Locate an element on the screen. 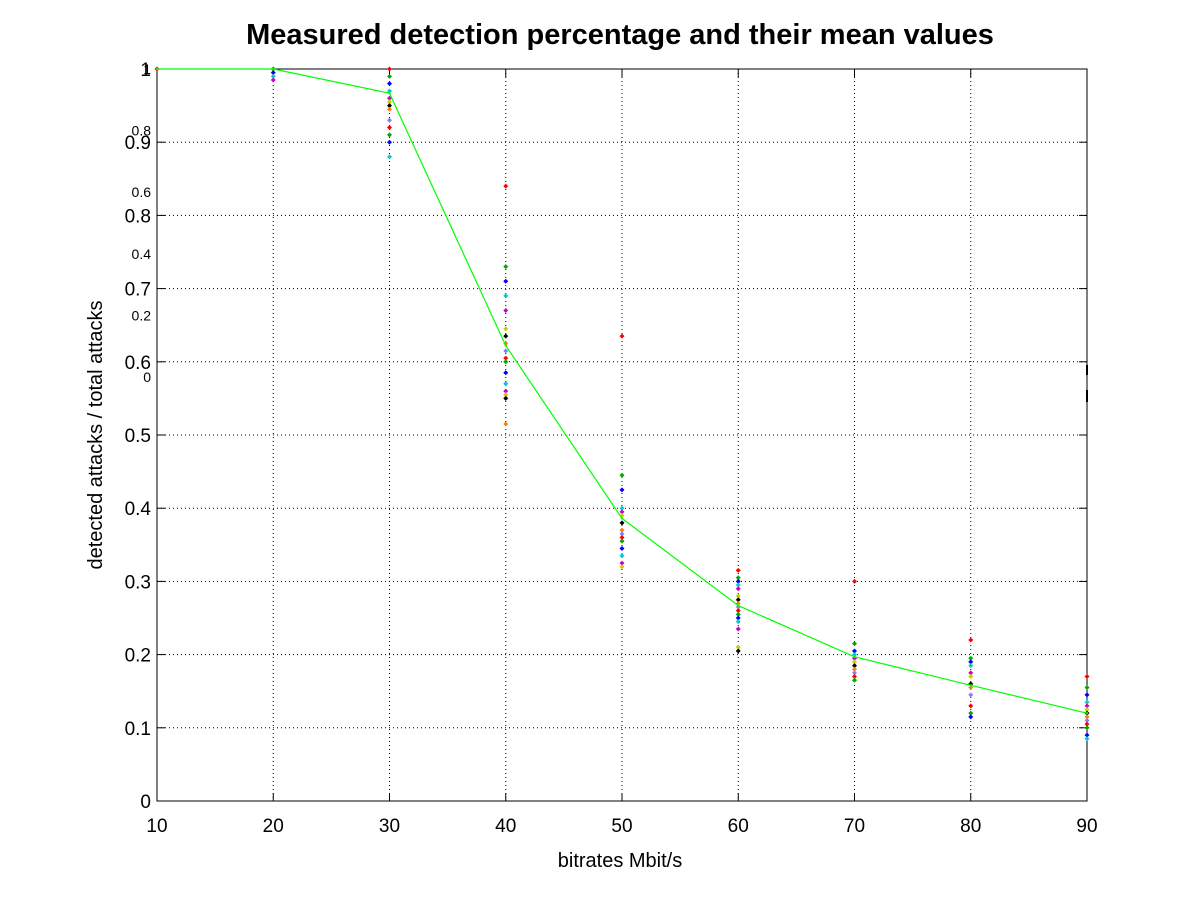 This screenshot has height=900, width=1200. y-tick-label: 0.6 is located at coordinates (138, 363).